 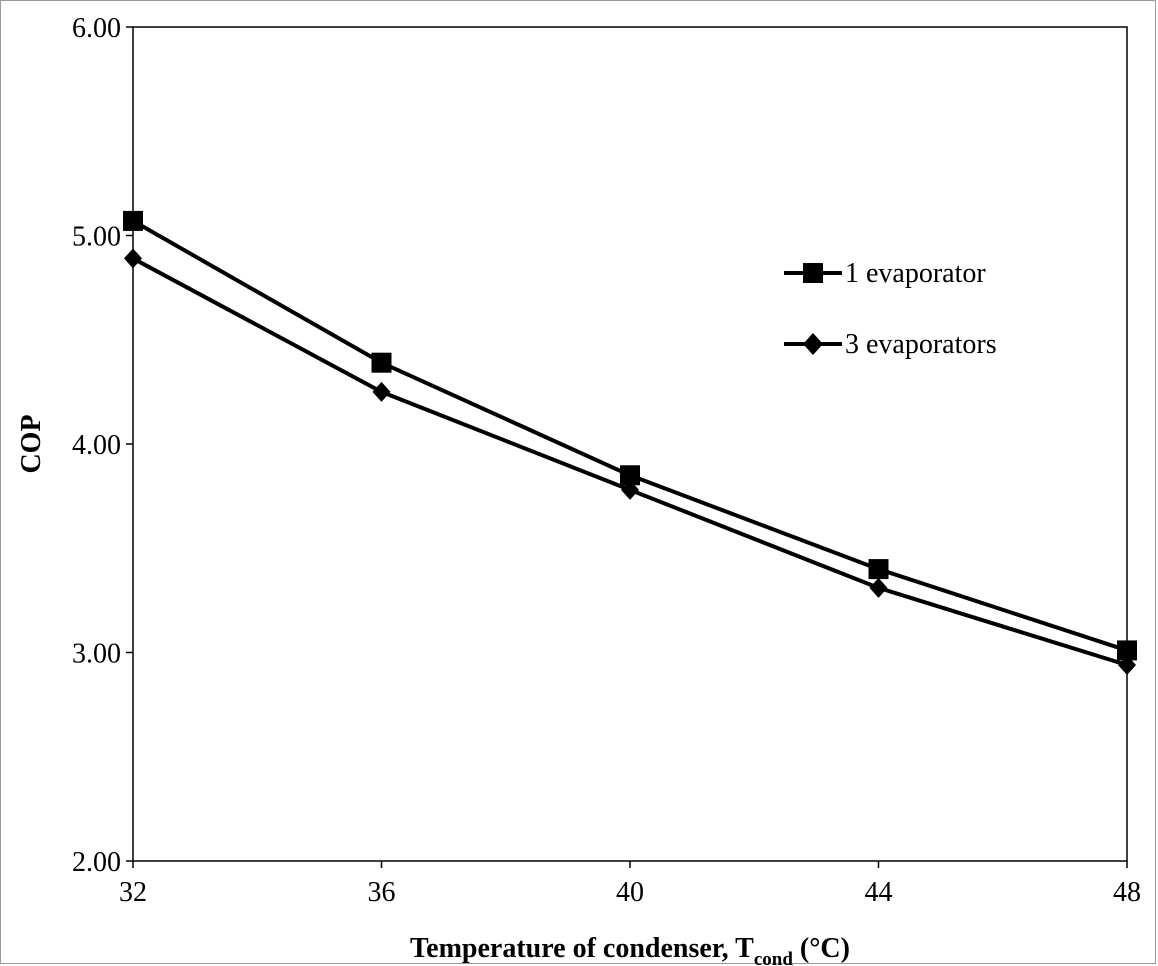 What do you see at coordinates (879, 892) in the screenshot?
I see `x-tick-label: 44` at bounding box center [879, 892].